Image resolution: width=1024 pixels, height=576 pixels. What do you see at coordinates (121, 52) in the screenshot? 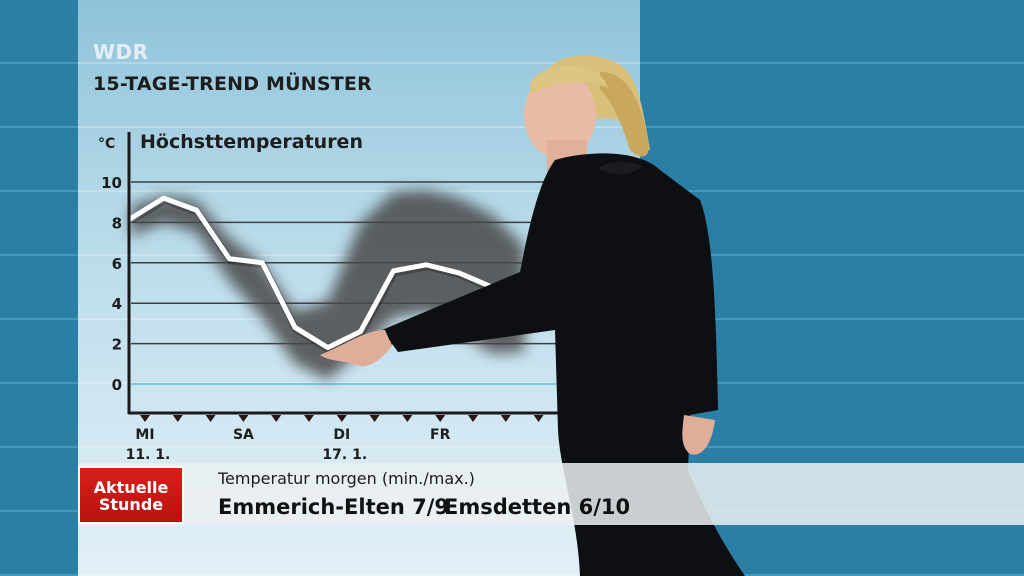
I see `broadcaster-logo: WDR` at bounding box center [121, 52].